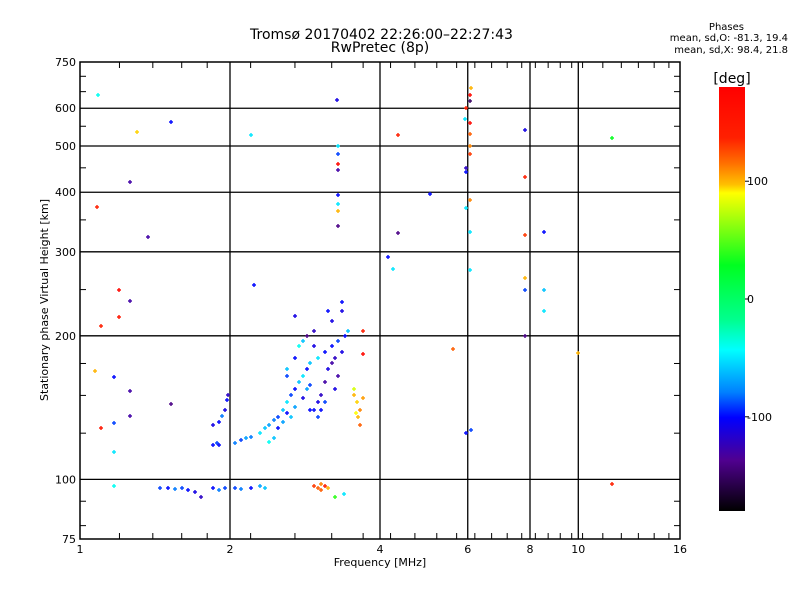 This screenshot has width=800, height=600. I want to click on y-tick-label: 200, so click(65, 336).